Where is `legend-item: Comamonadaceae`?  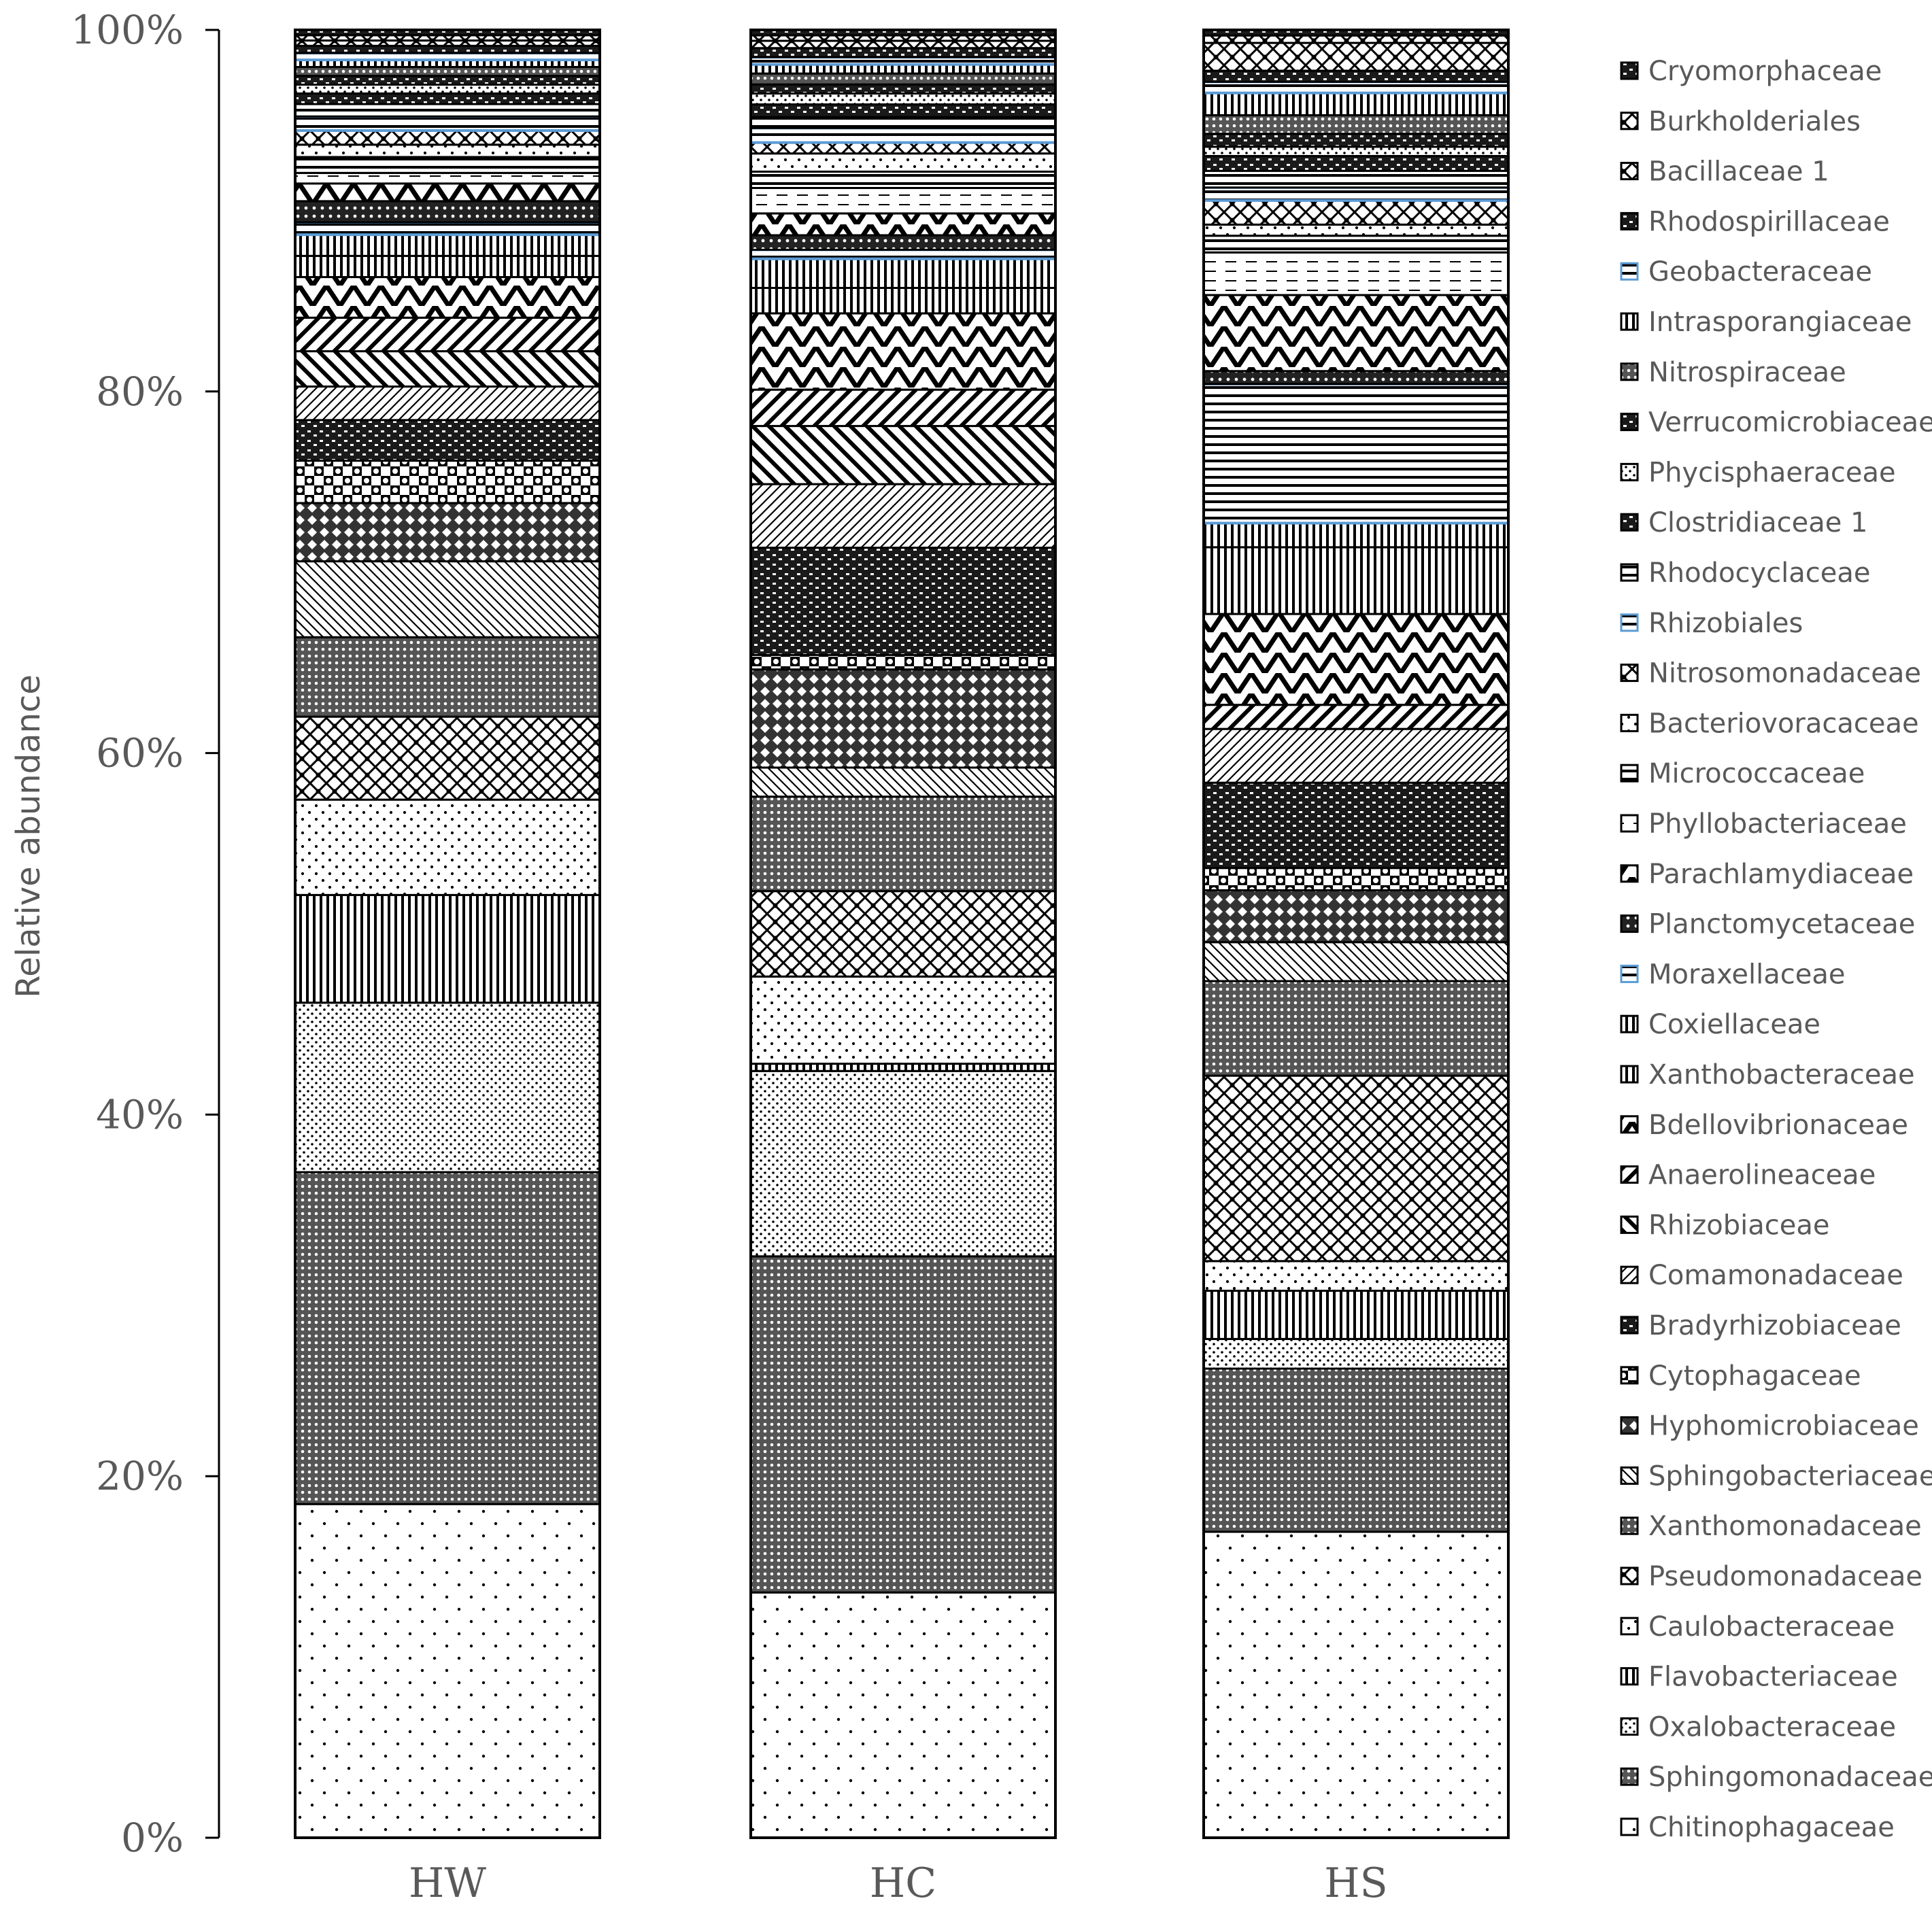 legend-item: Comamonadaceae is located at coordinates (1761, 1276).